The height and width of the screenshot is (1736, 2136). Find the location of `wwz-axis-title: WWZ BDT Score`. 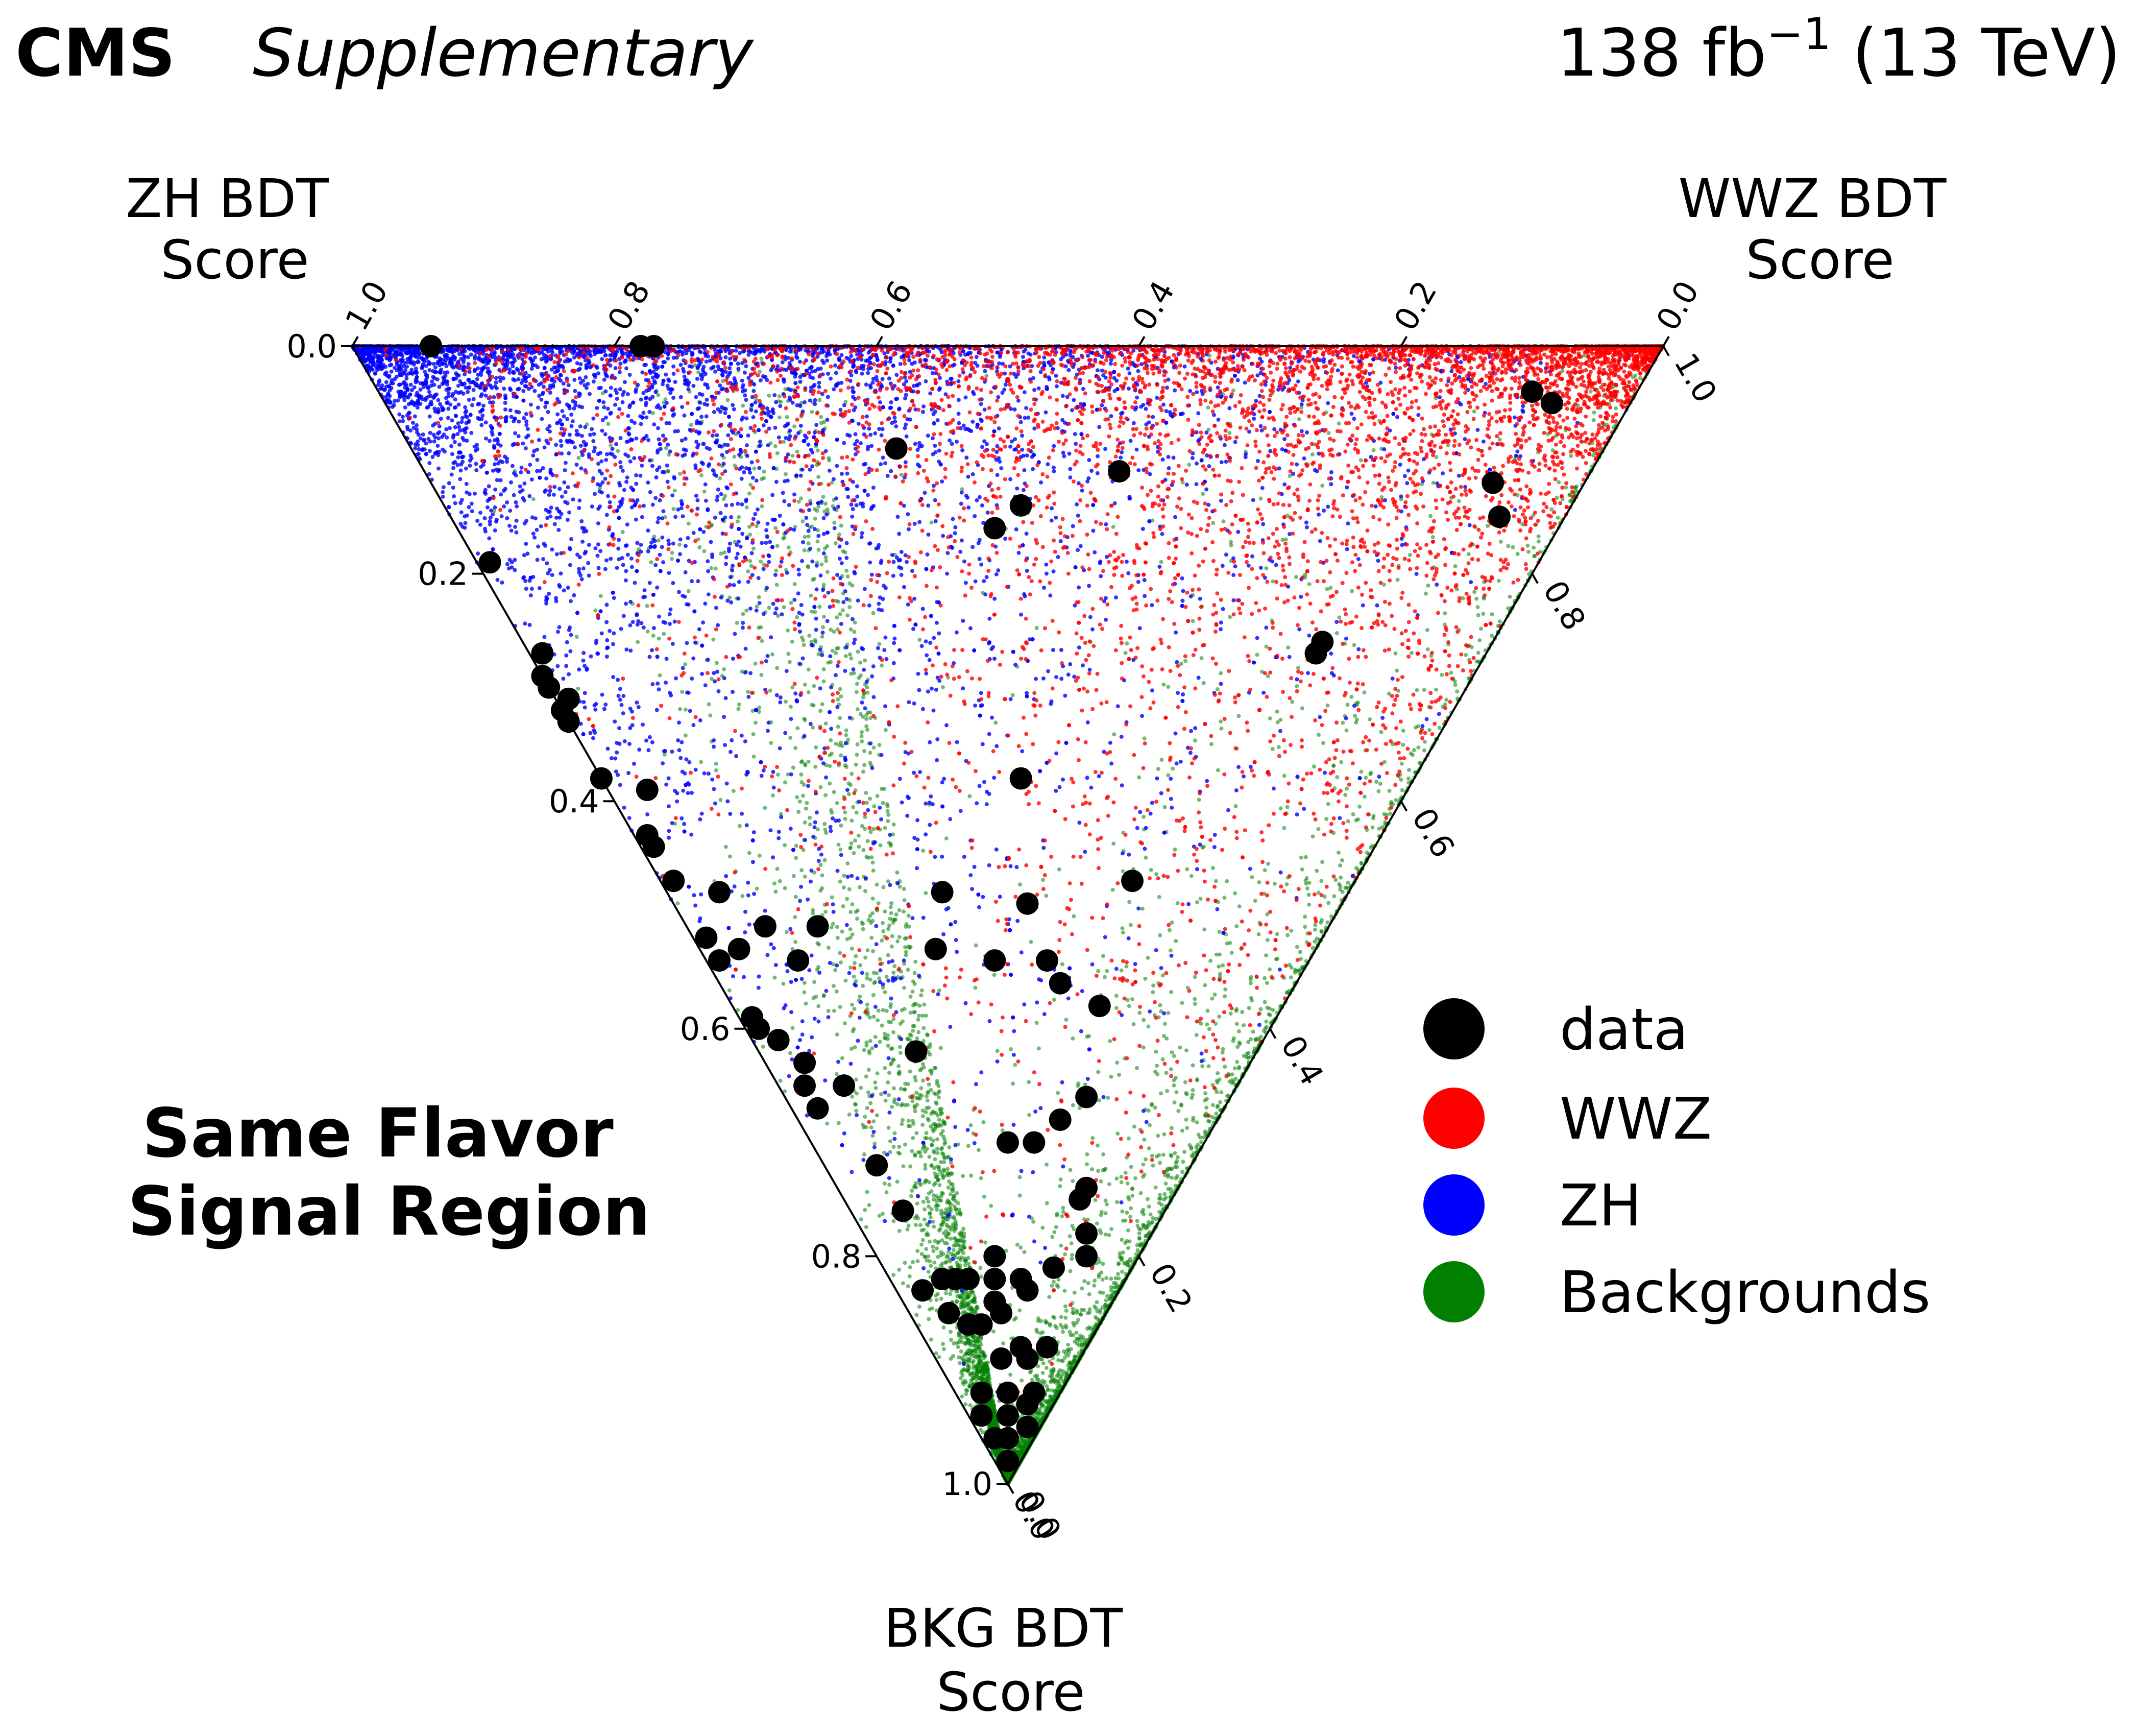

wwz-axis-title: WWZ BDT Score is located at coordinates (1813, 229).